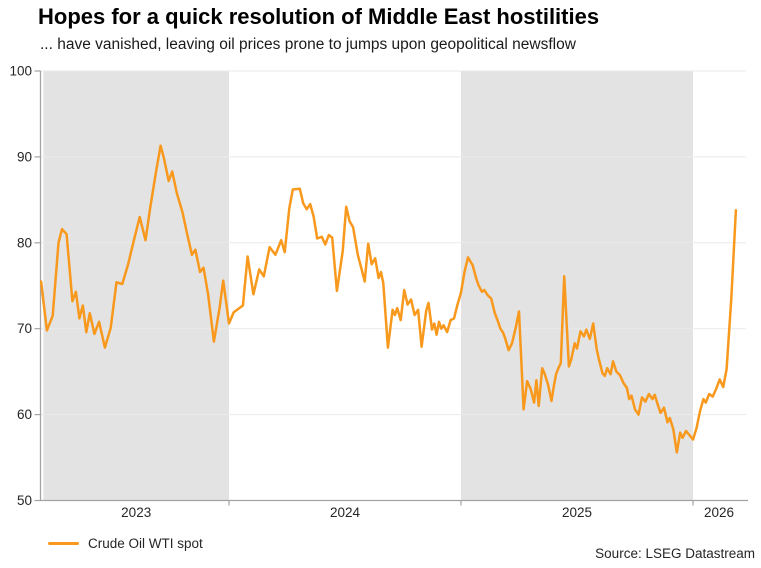 Image resolution: width=761 pixels, height=568 pixels. What do you see at coordinates (24, 500) in the screenshot?
I see `y-tick-label: 50` at bounding box center [24, 500].